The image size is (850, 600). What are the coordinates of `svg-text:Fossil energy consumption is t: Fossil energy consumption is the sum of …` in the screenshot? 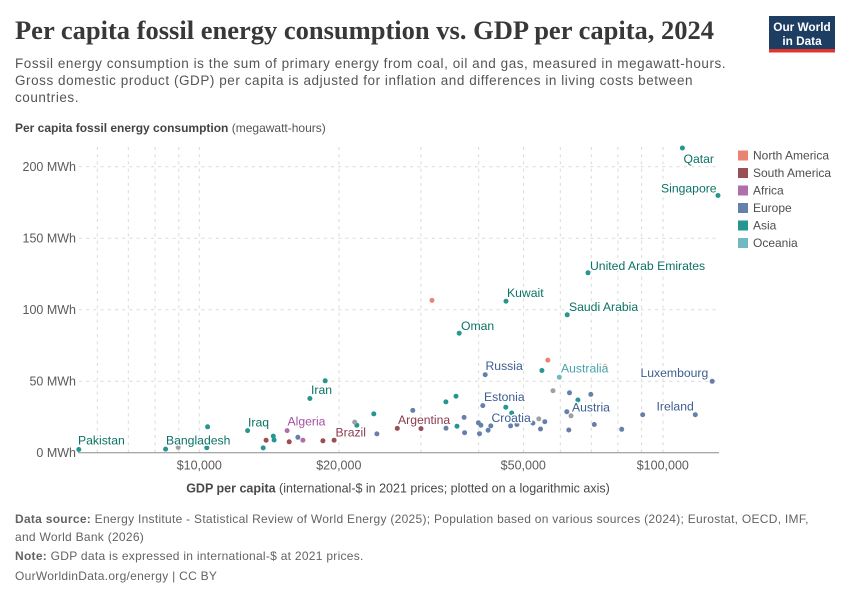 It's located at (370, 63).